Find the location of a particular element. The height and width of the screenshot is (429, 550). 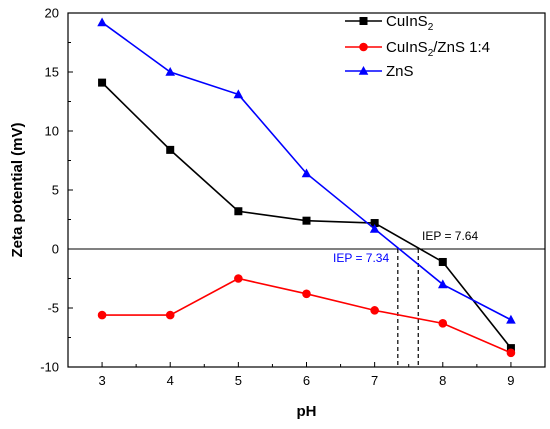

legend-label: CuInS2/ZnS 1:4 is located at coordinates (438, 49).